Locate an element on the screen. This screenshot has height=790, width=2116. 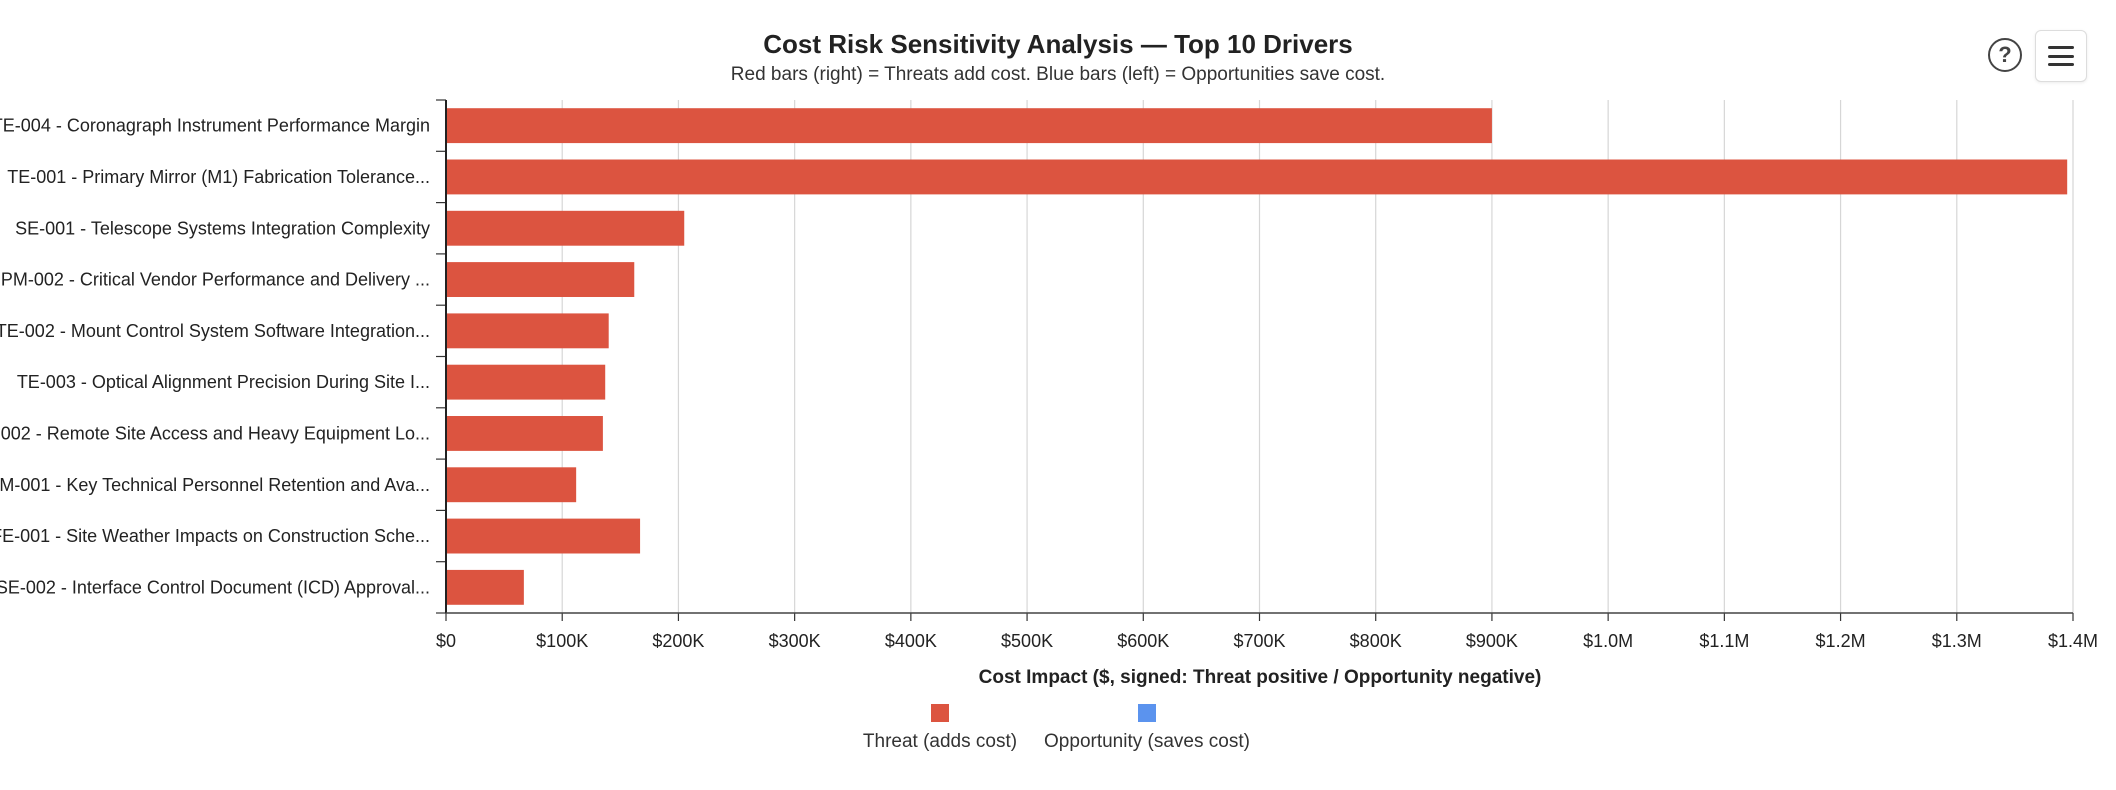
menu-button is located at coordinates (2061, 56).